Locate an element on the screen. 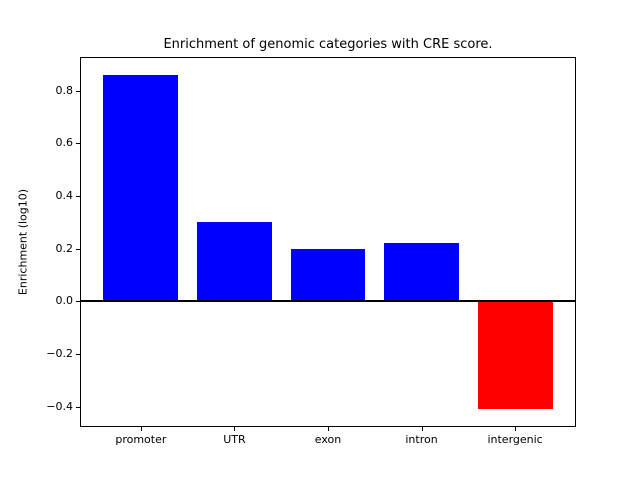  x-tick-label-exon: exon is located at coordinates (328, 439).